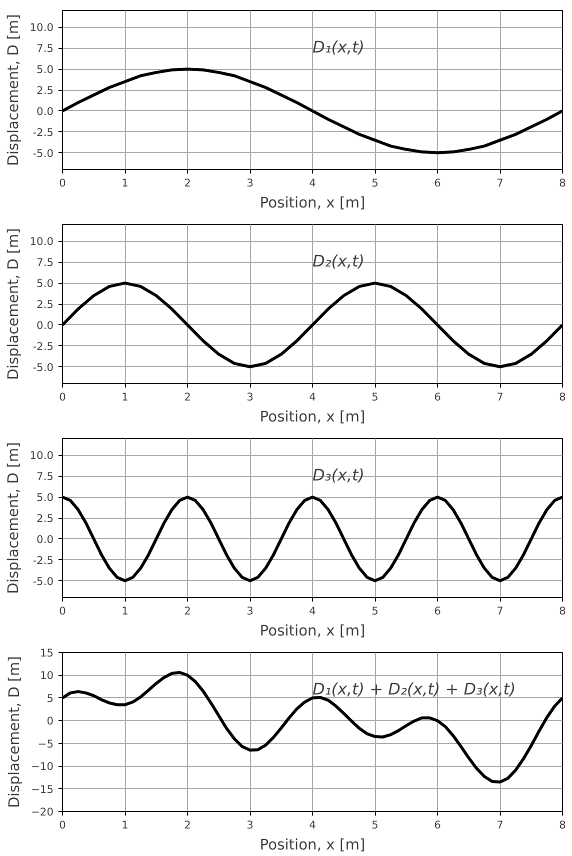 This screenshot has width=572, height=856. Describe the element at coordinates (47, 653) in the screenshot. I see `y-tick-label: 15` at that location.